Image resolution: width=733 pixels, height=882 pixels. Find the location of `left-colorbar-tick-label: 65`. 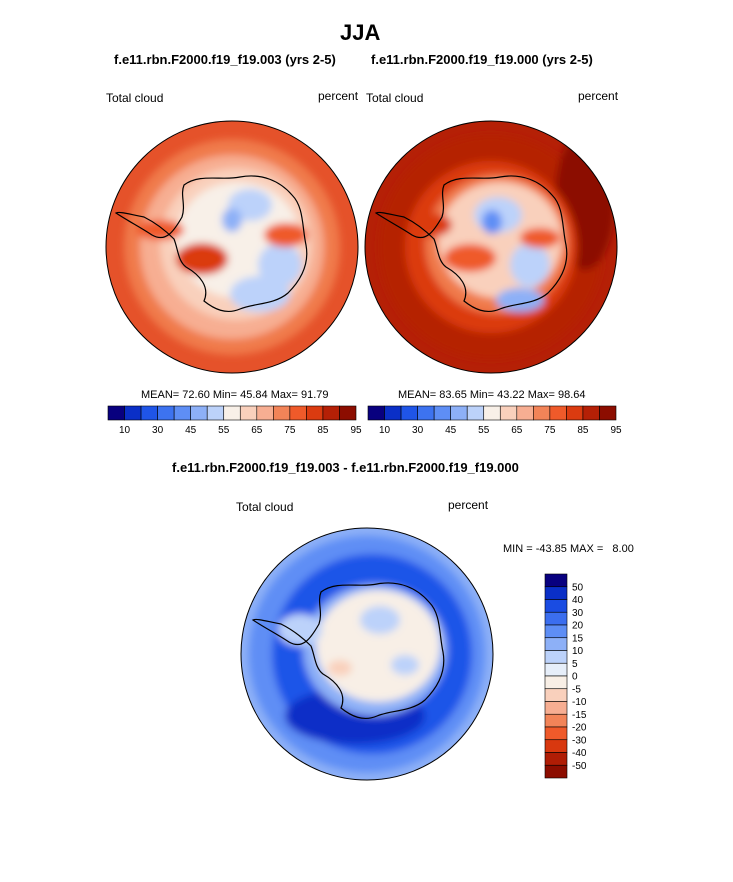

left-colorbar-tick-label: 65 is located at coordinates (257, 430).